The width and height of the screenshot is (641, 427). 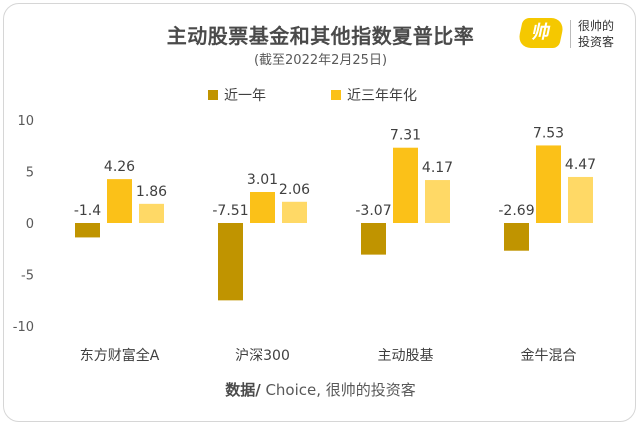 I want to click on logo-divider, so click(x=570, y=34).